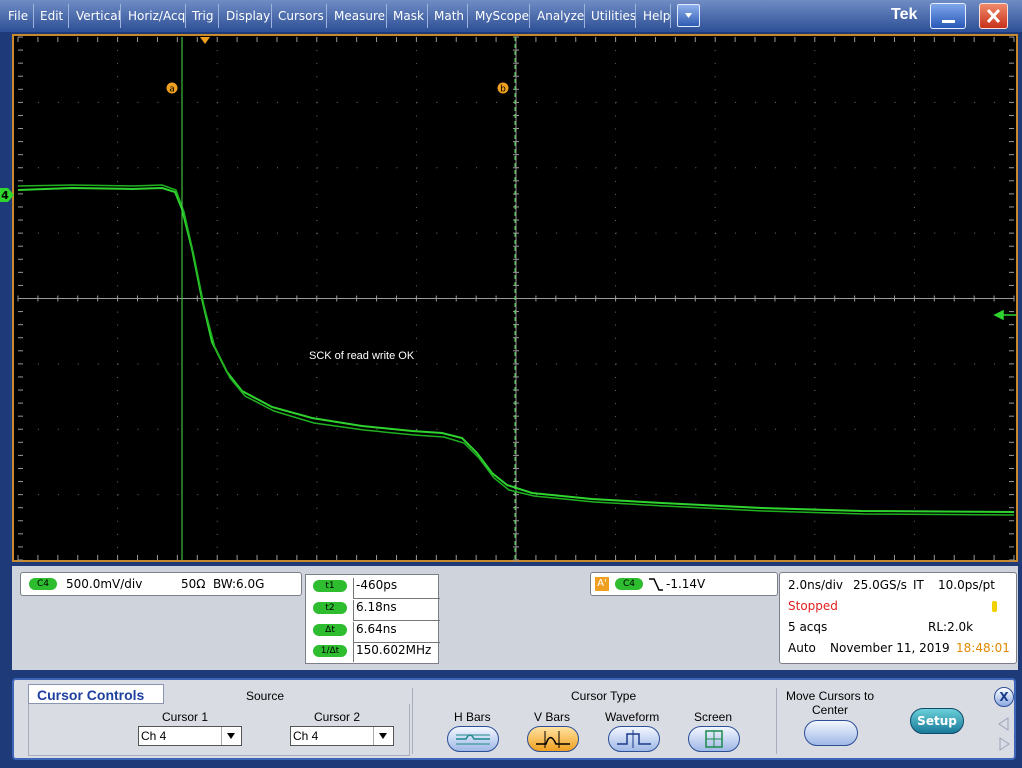 The height and width of the screenshot is (768, 1022). Describe the element at coordinates (359, 16) in the screenshot. I see `menu-item: Measure` at that location.